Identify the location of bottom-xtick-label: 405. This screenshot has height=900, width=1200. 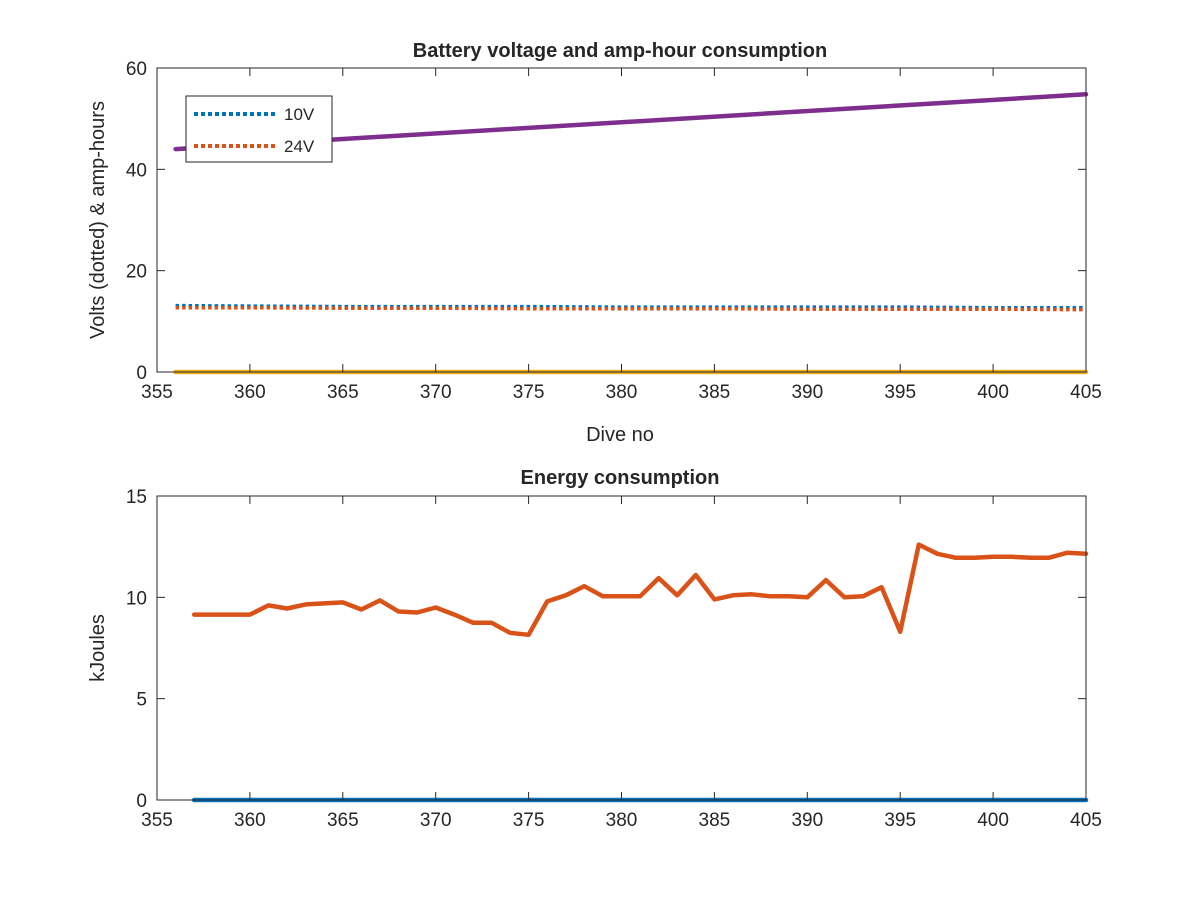
(1086, 820).